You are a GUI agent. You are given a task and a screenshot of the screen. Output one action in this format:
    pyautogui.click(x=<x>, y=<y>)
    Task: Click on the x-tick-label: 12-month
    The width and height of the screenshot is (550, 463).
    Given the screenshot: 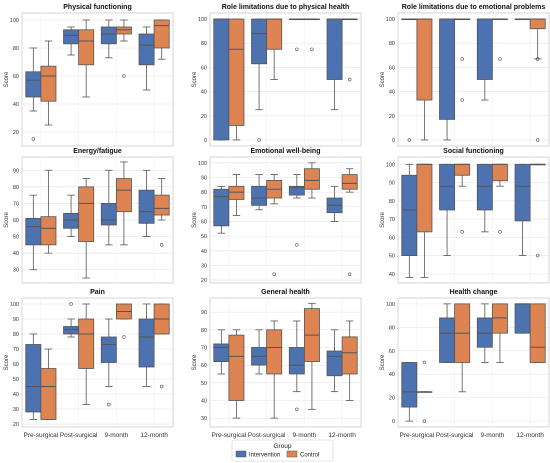 What is the action you would take?
    pyautogui.click(x=342, y=435)
    